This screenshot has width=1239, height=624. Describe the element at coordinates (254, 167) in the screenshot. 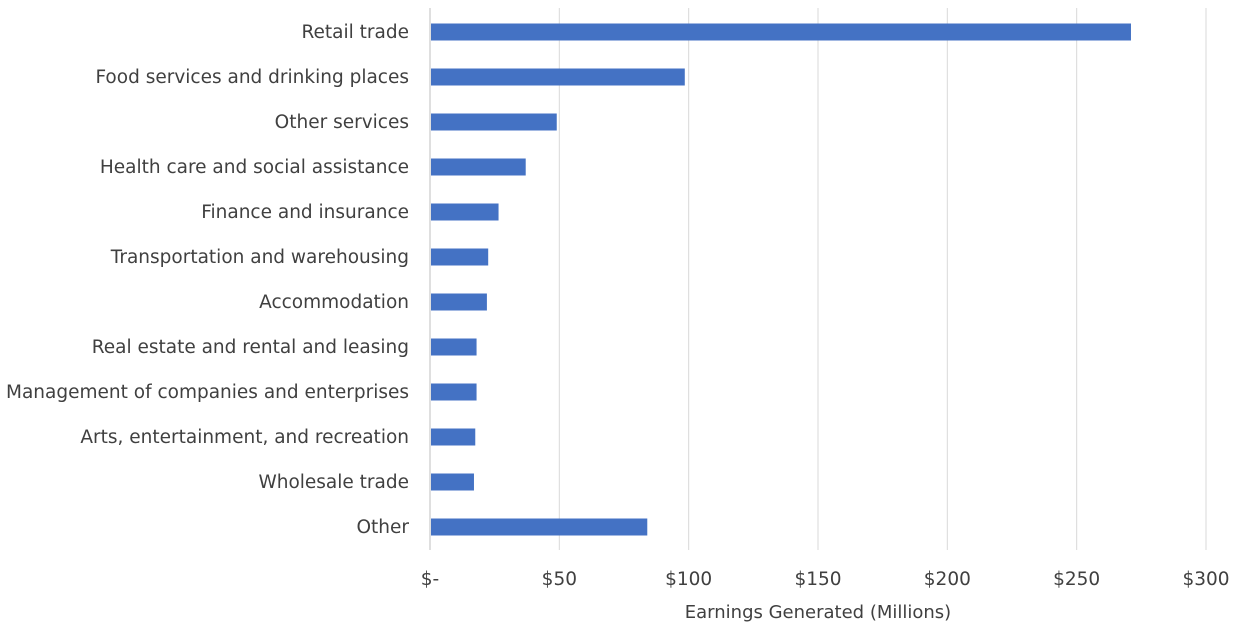

I see `category-label: Health care and social assistance` at that location.